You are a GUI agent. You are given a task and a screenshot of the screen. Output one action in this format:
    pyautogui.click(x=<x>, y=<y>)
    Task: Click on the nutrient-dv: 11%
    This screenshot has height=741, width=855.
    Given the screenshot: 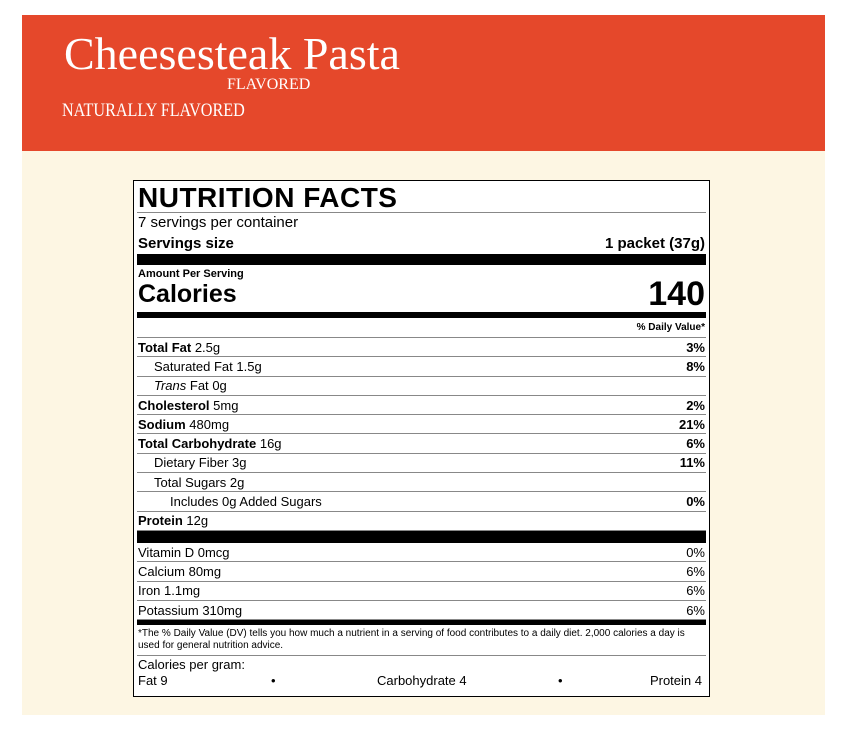 What is the action you would take?
    pyautogui.click(x=692, y=463)
    